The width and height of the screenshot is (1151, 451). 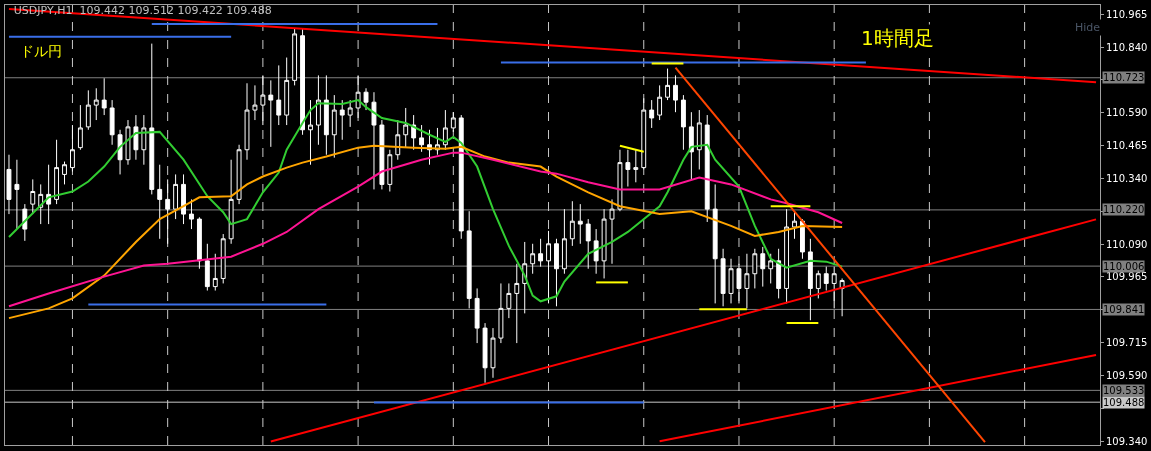 I want to click on y-tick-label: 110.340, so click(x=1127, y=178).